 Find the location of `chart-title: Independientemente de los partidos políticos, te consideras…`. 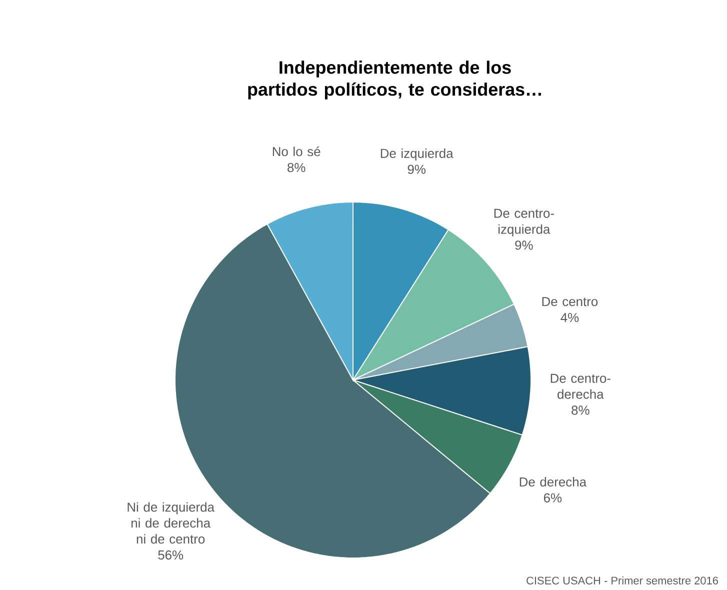

chart-title: Independientemente de los partidos políticos, te consideras… is located at coordinates (394, 80).